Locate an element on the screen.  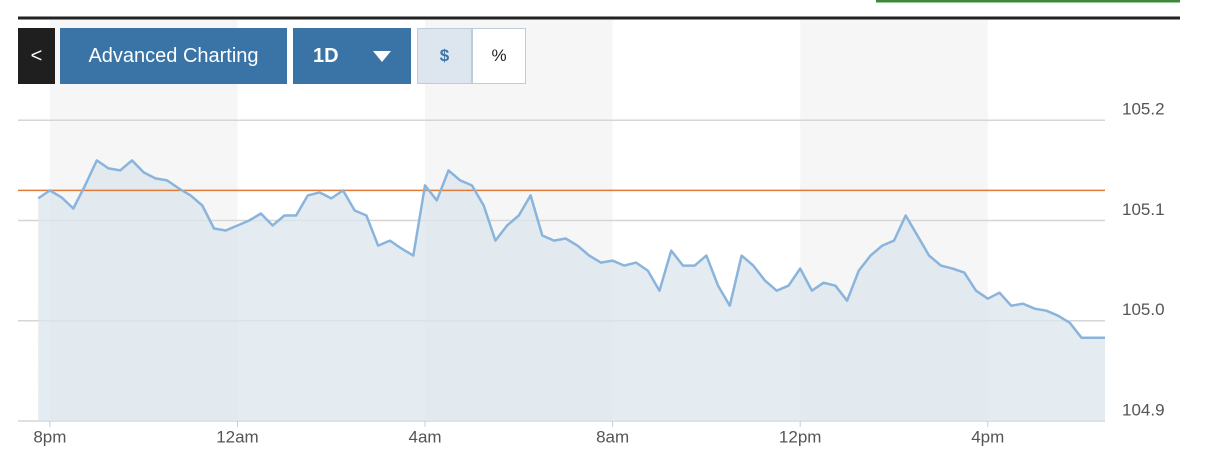
dropdown-arrow is located at coordinates (382, 56).